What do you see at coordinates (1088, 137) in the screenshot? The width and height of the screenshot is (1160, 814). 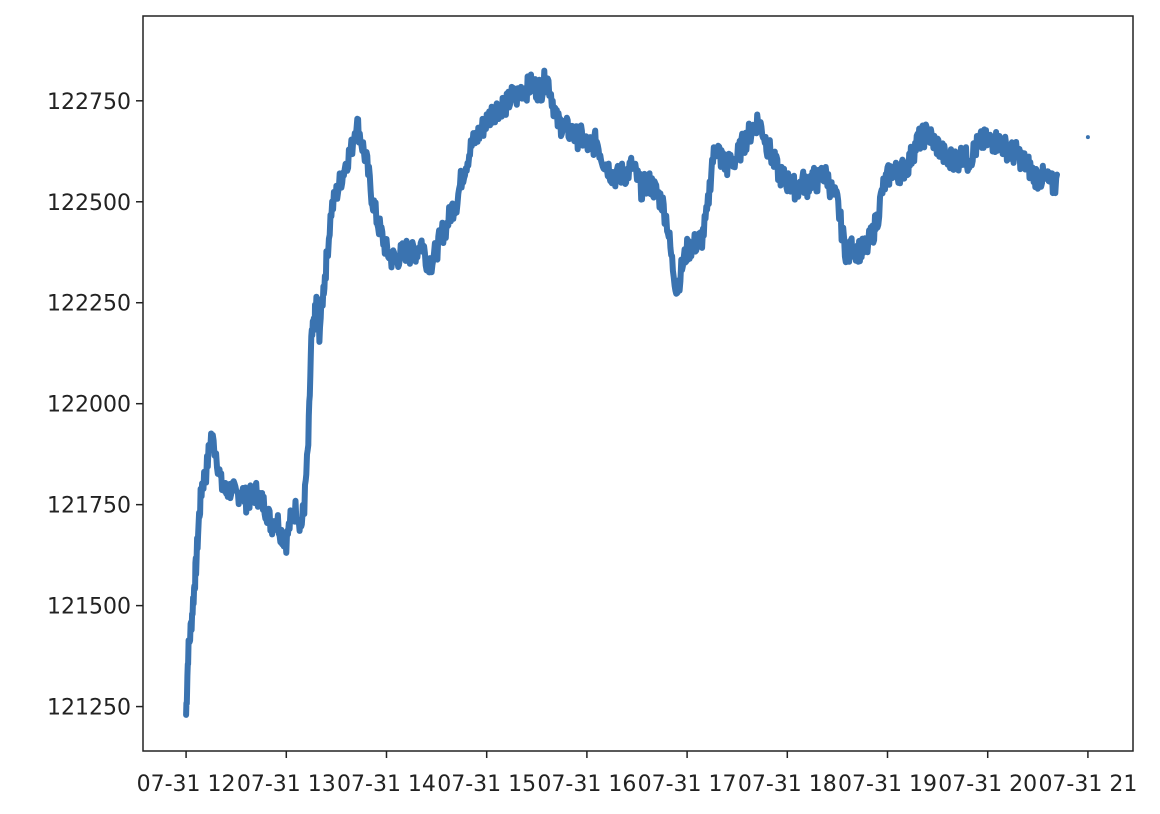 I see `series-point` at bounding box center [1088, 137].